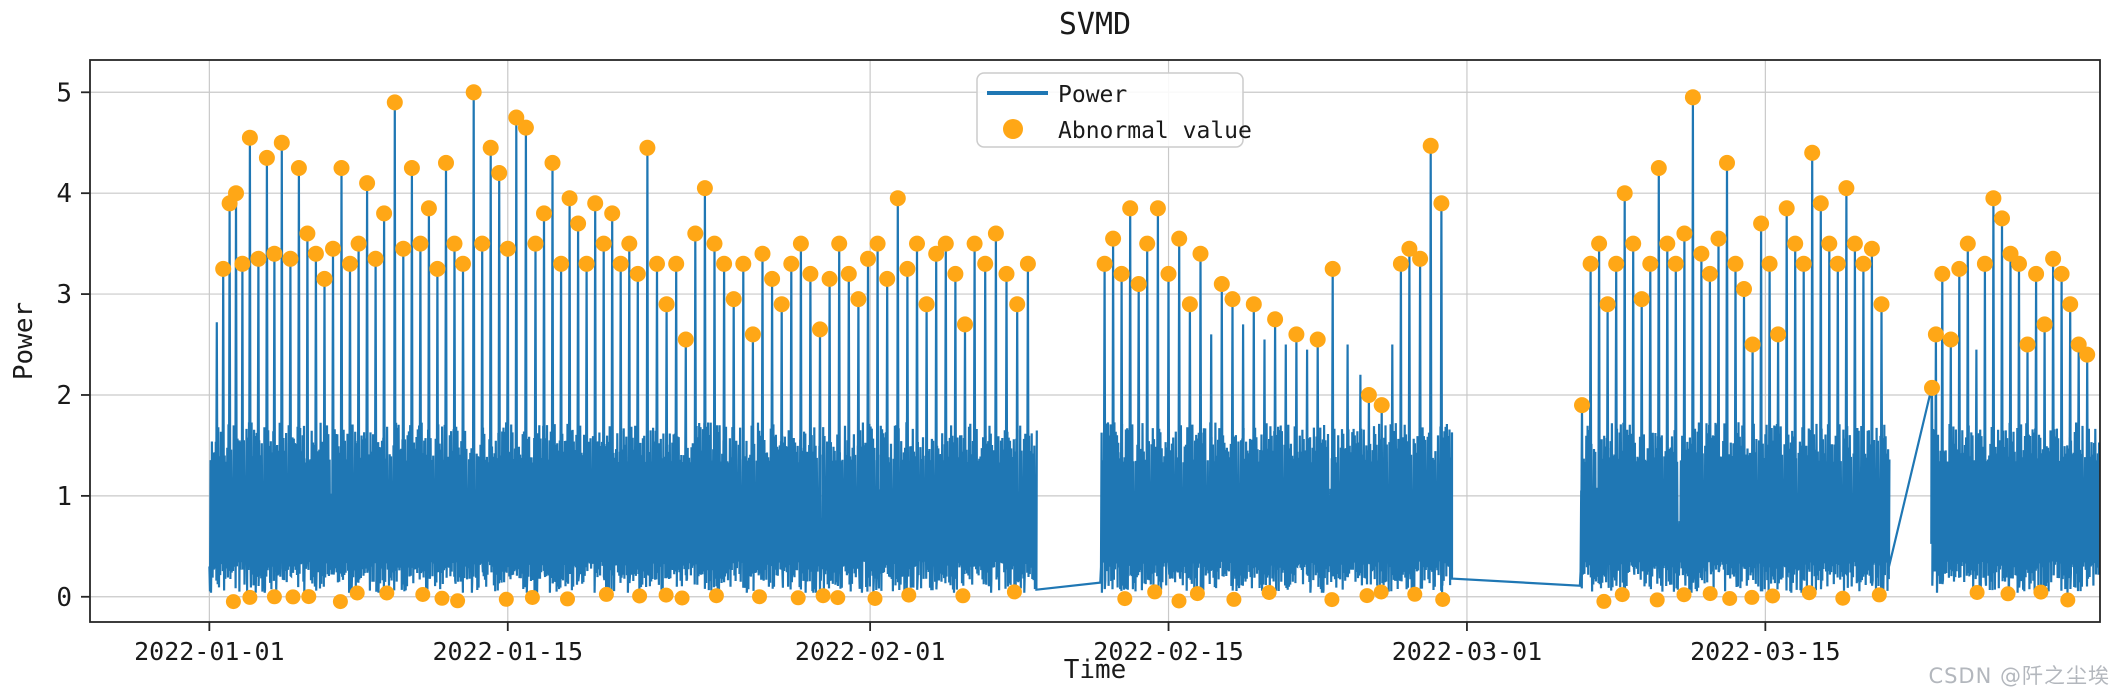 This screenshot has height=696, width=2116. What do you see at coordinates (1467, 651) in the screenshot?
I see `x-tick-label-4: 2022-03-01` at bounding box center [1467, 651].